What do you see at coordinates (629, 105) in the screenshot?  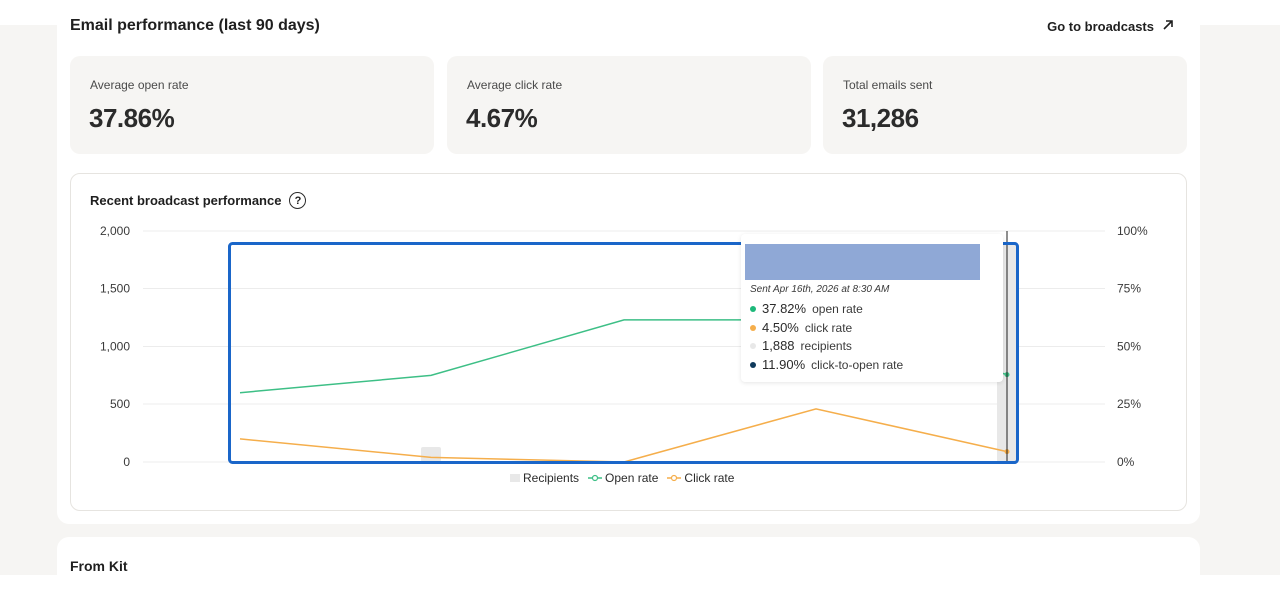 I see `stat-average-click-rate: Average click rate 4.67%` at bounding box center [629, 105].